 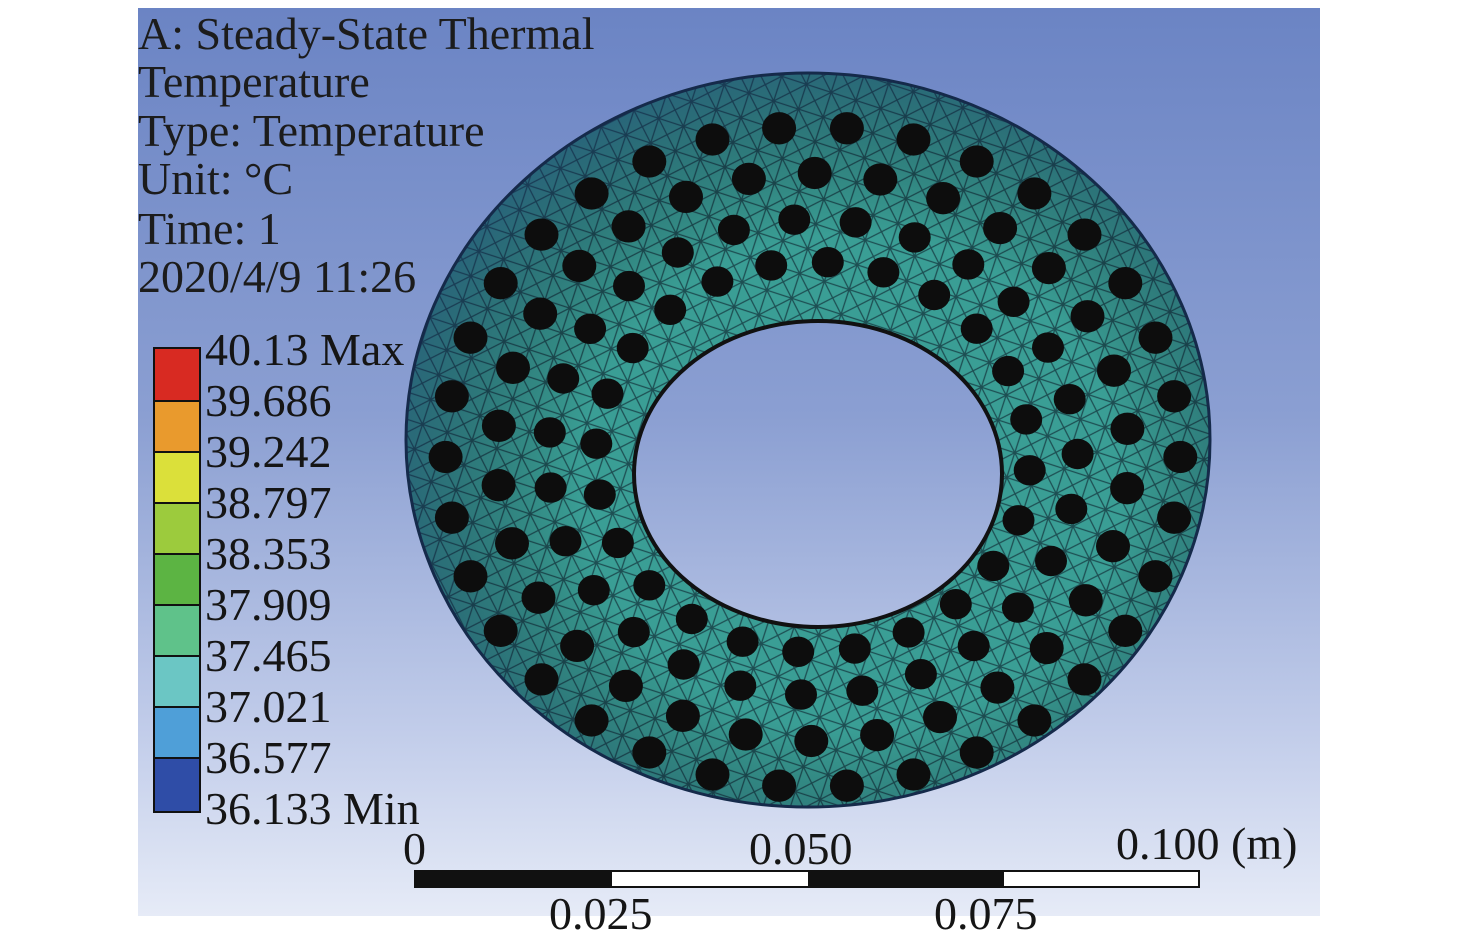 I want to click on result-unit: Unit: °C, so click(x=216, y=178).